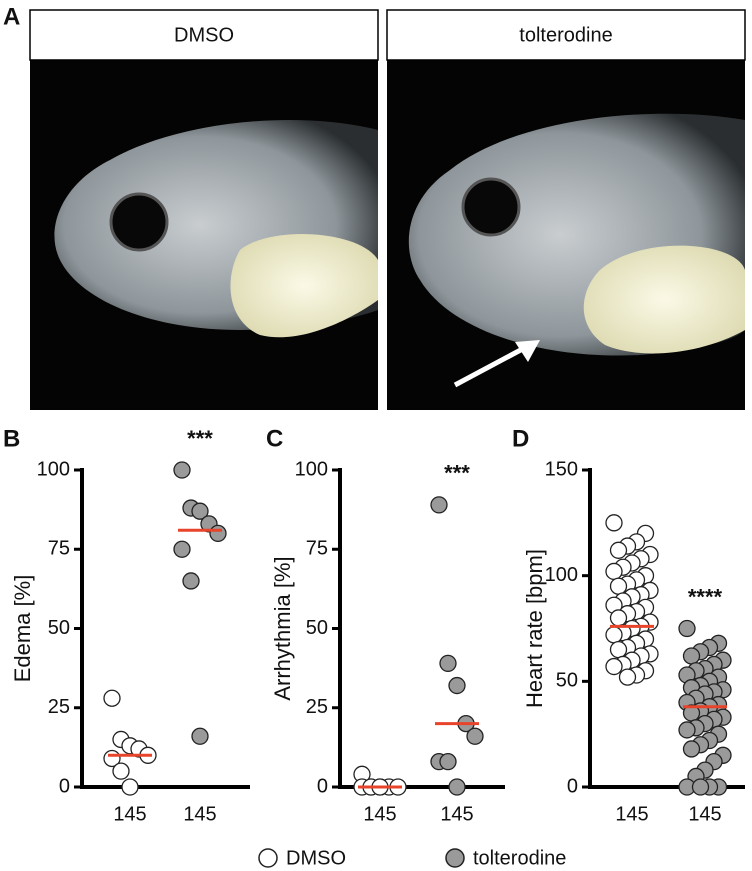 Image resolution: width=752 pixels, height=871 pixels. I want to click on panel-letter: B, so click(11, 438).